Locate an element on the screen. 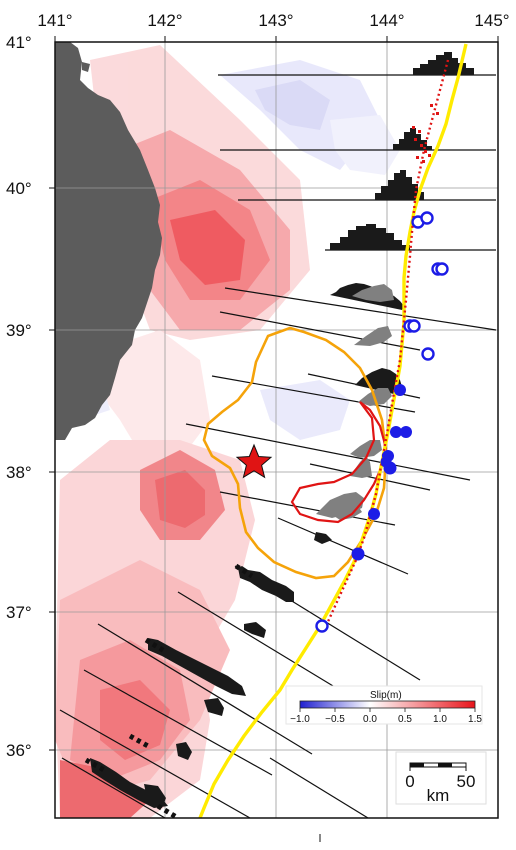 The width and height of the screenshot is (516, 850). lon-tick-label: 144° is located at coordinates (386, 20).